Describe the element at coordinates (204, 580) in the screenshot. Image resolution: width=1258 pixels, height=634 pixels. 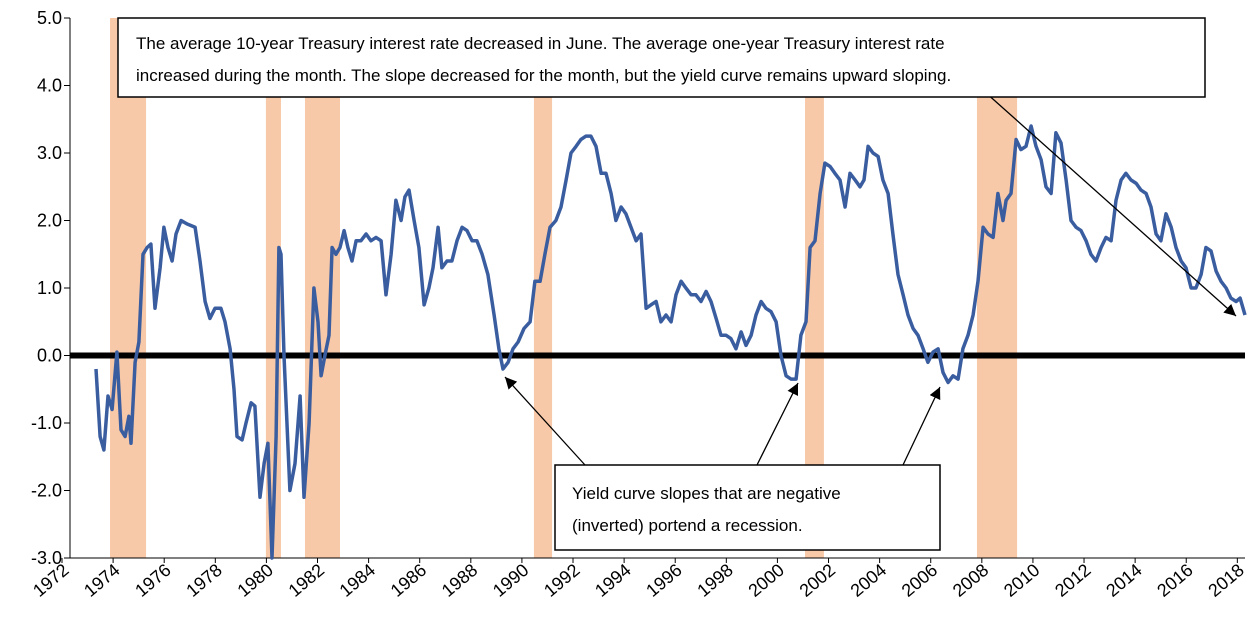
I see `x-tick-label: 1978` at that location.